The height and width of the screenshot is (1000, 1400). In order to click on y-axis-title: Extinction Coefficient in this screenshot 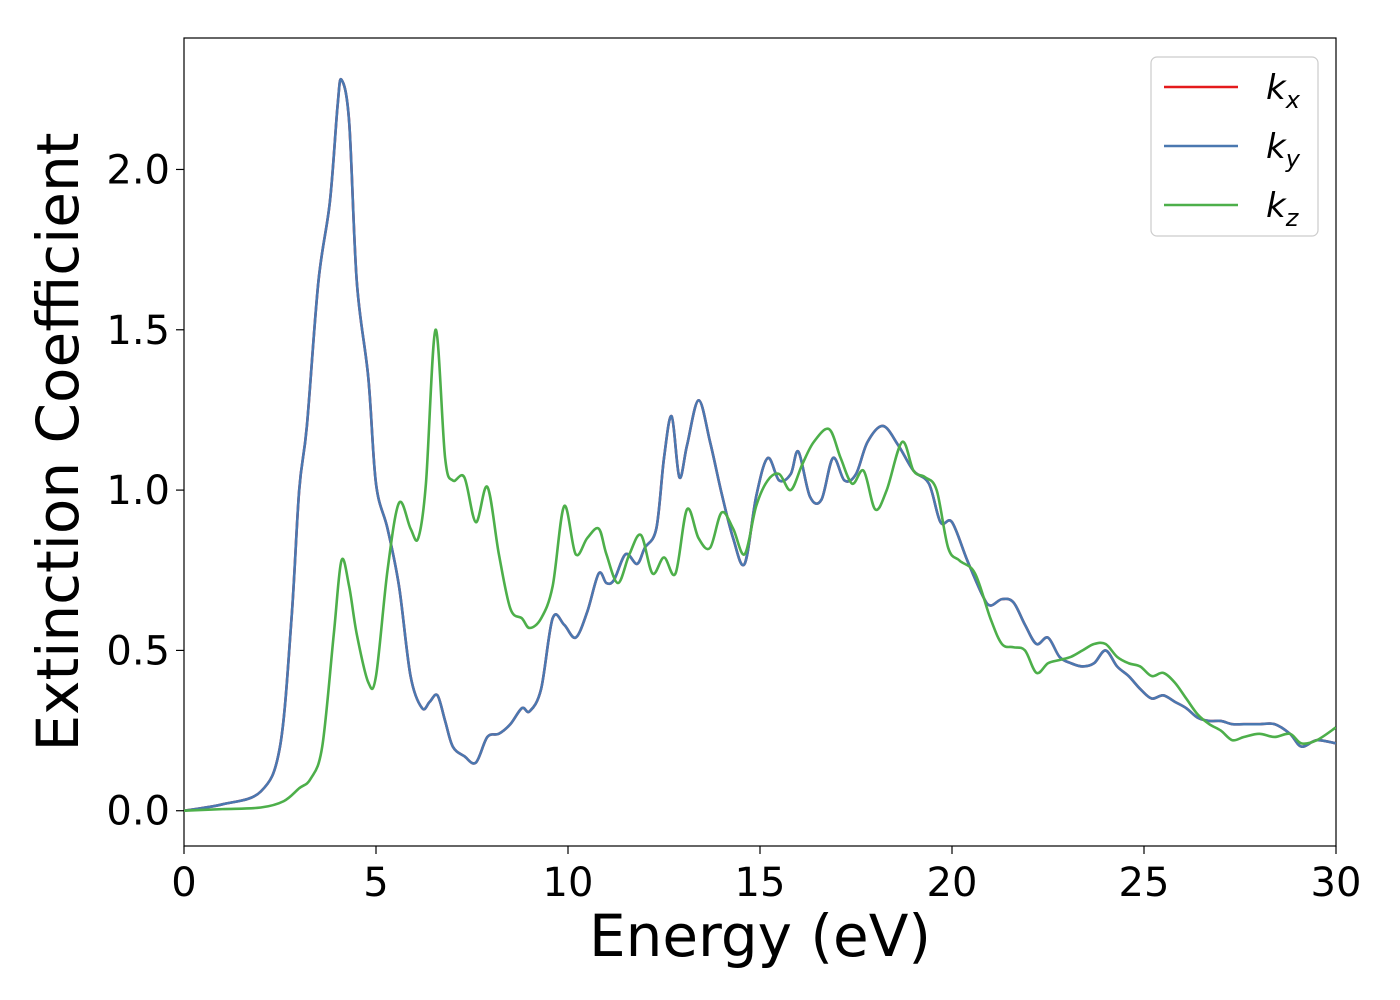, I will do `click(58, 442)`.